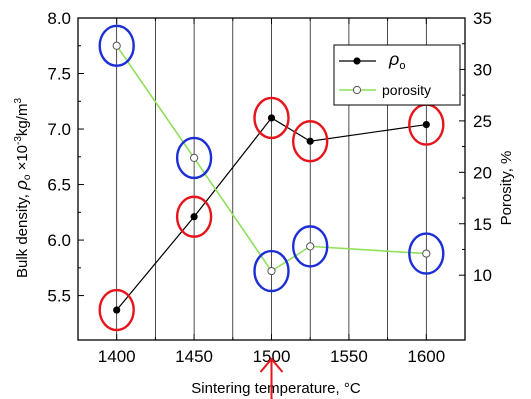  What do you see at coordinates (59, 18) in the screenshot?
I see `y-left-tick-label: 8.0` at bounding box center [59, 18].